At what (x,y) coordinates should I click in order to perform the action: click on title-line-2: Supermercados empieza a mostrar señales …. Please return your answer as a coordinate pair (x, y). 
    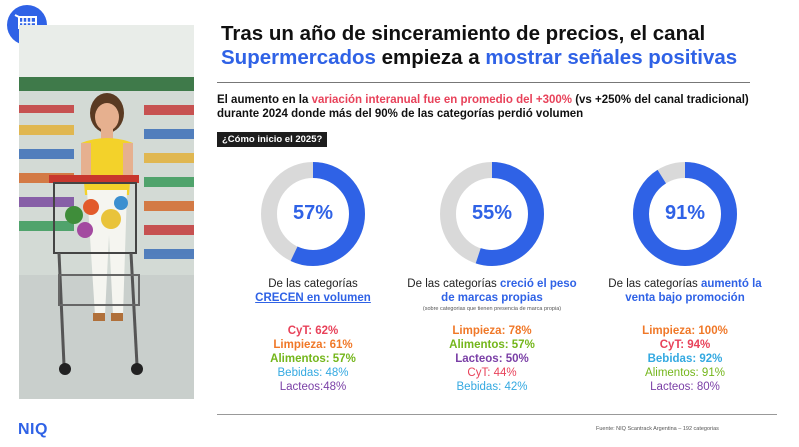
    Looking at the image, I should click on (491, 58).